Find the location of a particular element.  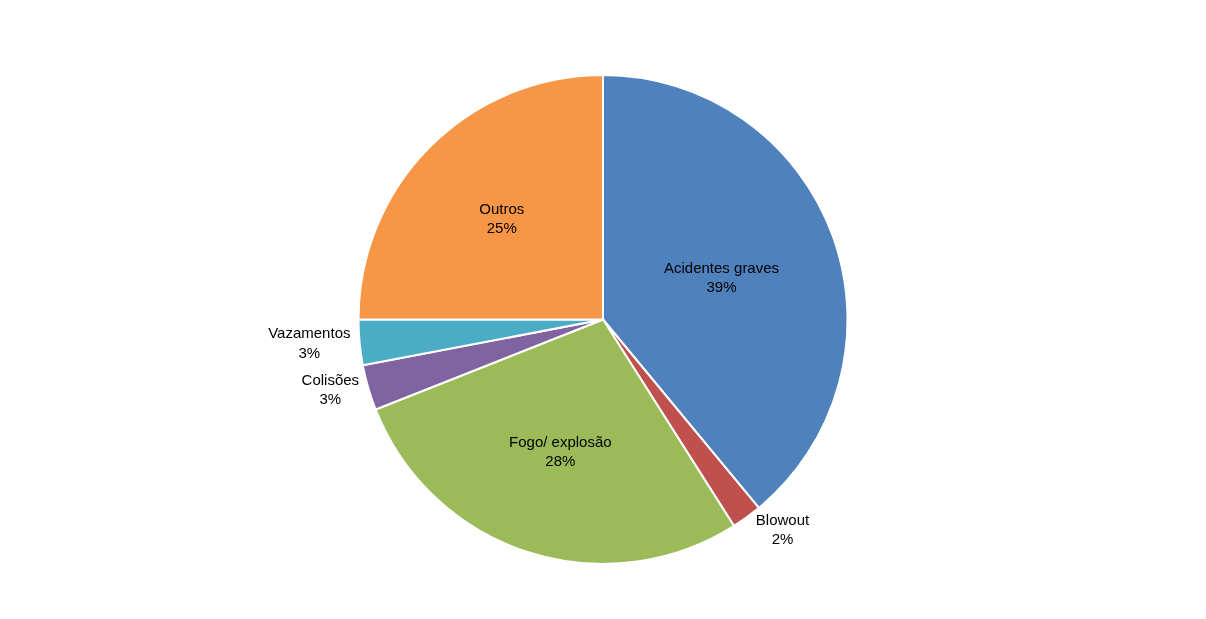

slice-label: Blowout is located at coordinates (783, 519).